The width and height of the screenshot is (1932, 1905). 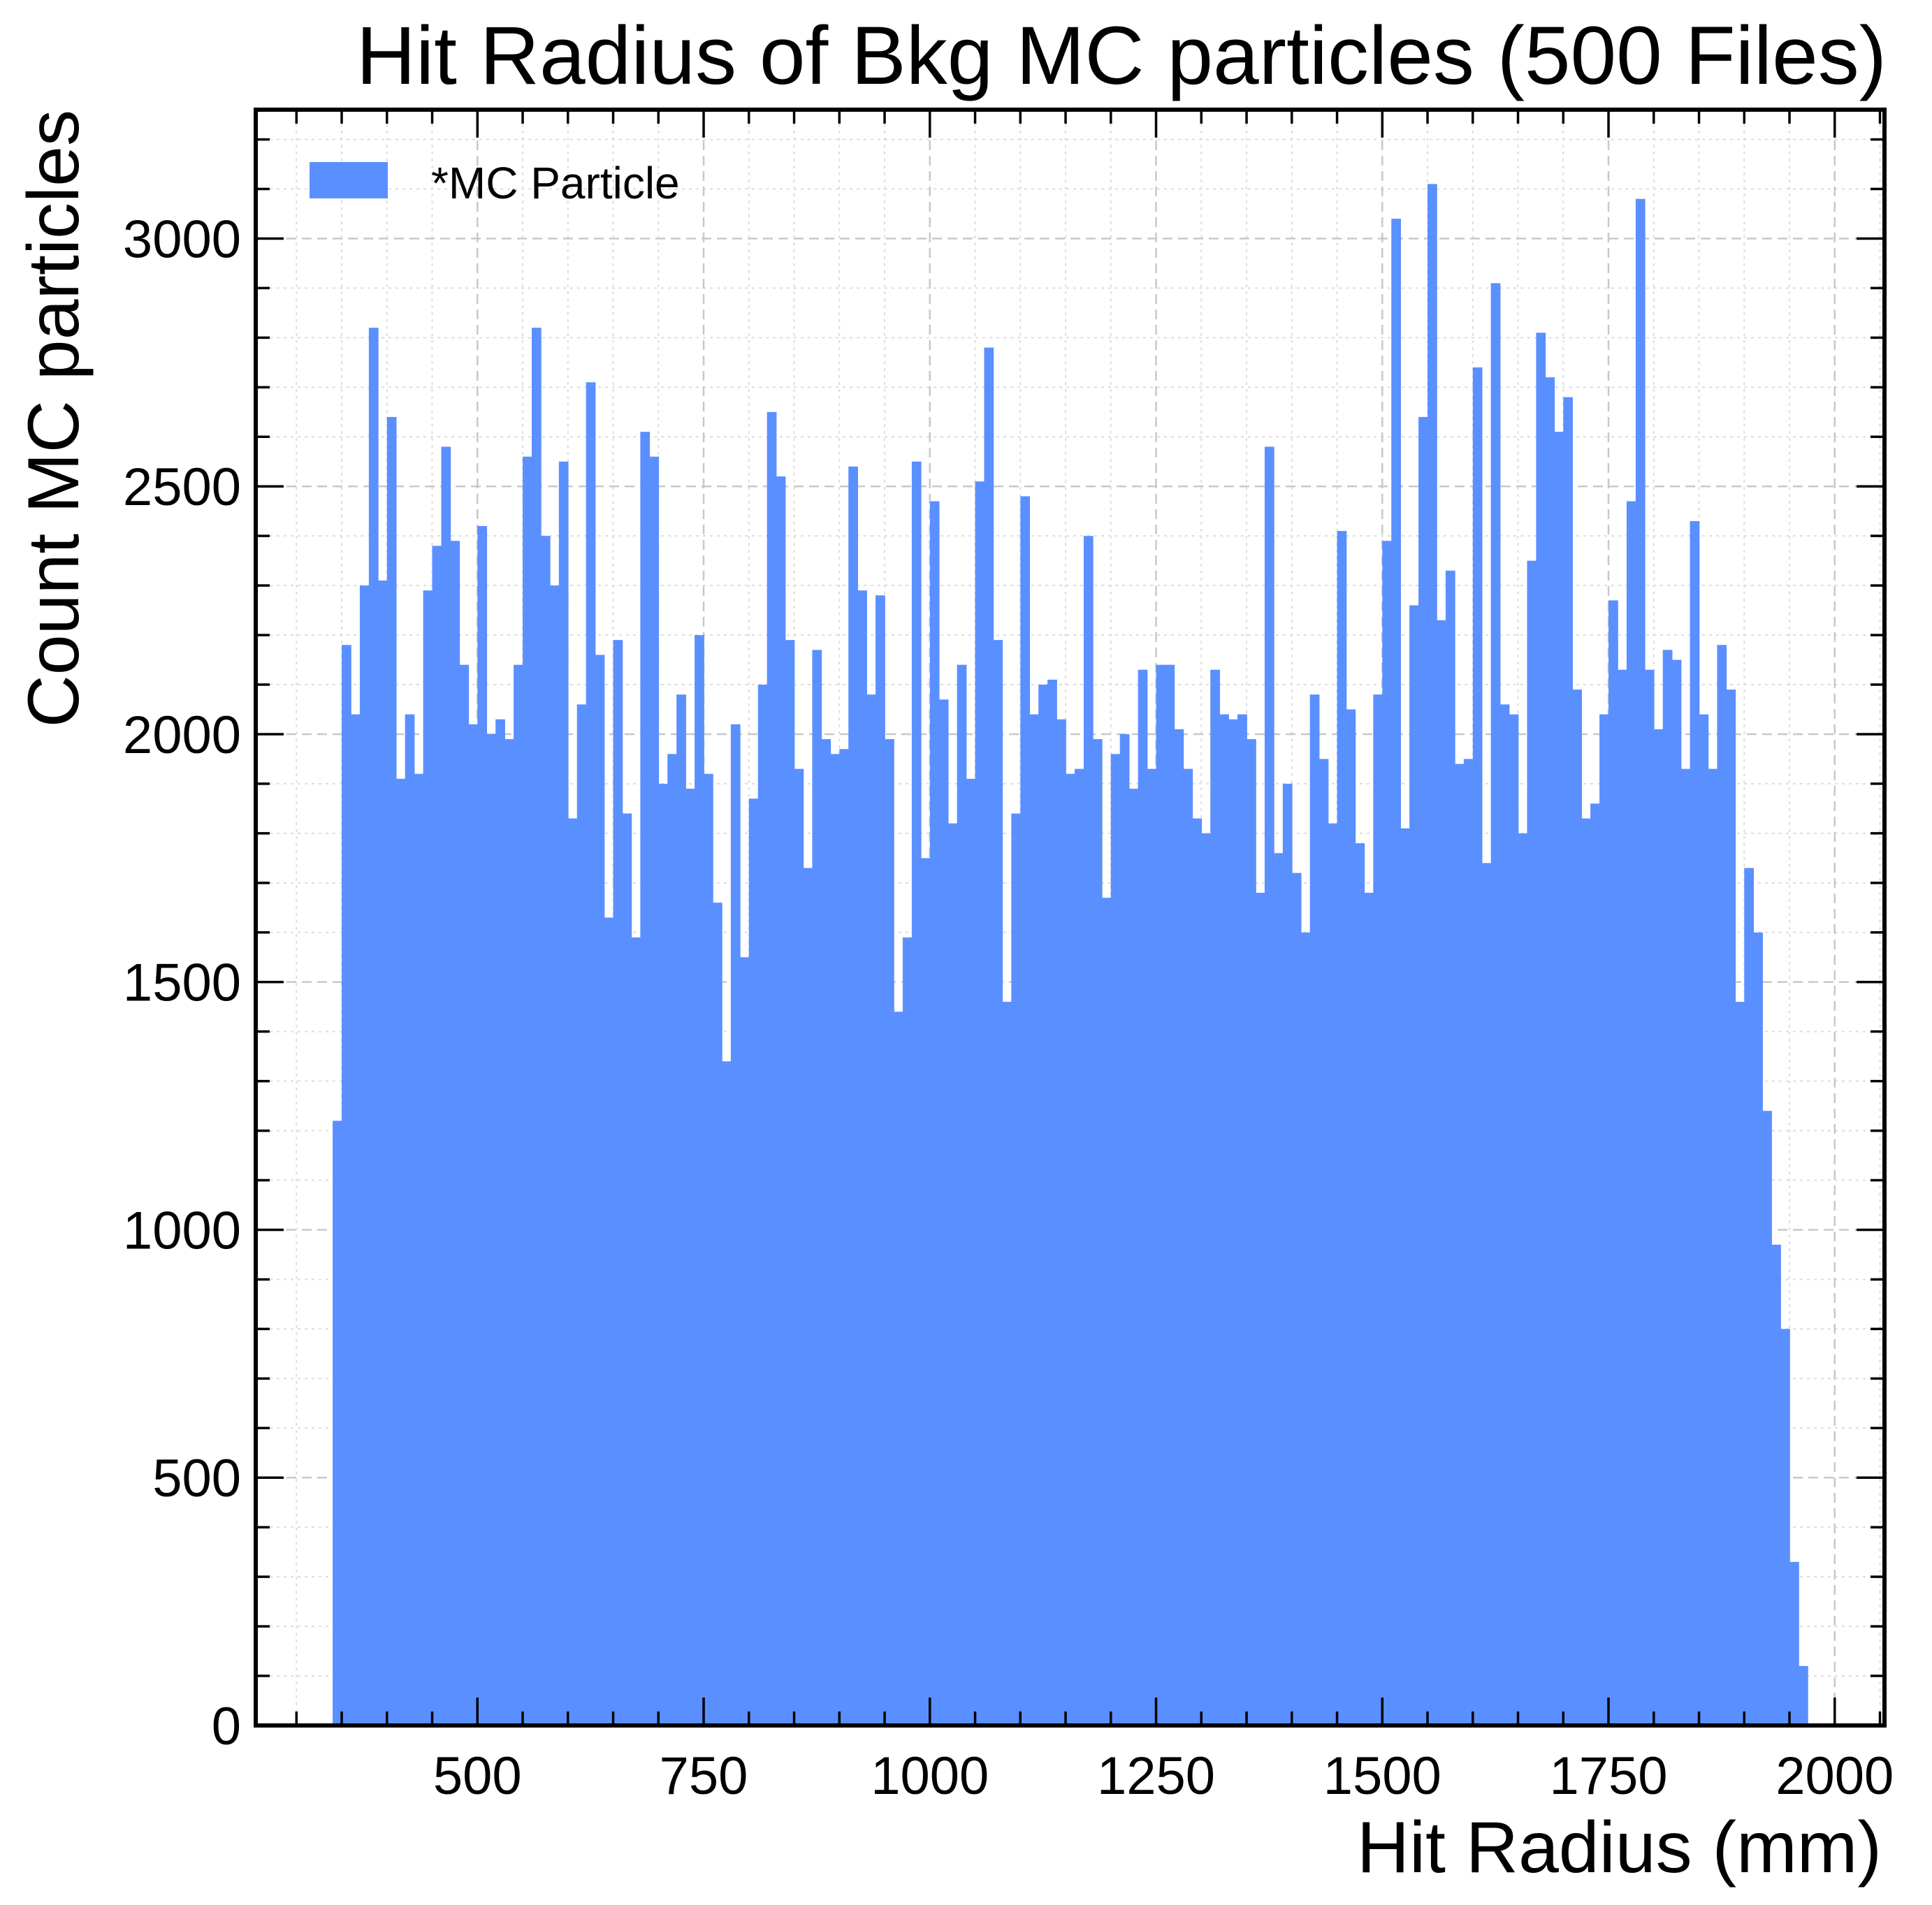 I want to click on y-tick-labels: 0 500 1000 1500 2000 2500 3000, so click(x=182, y=983).